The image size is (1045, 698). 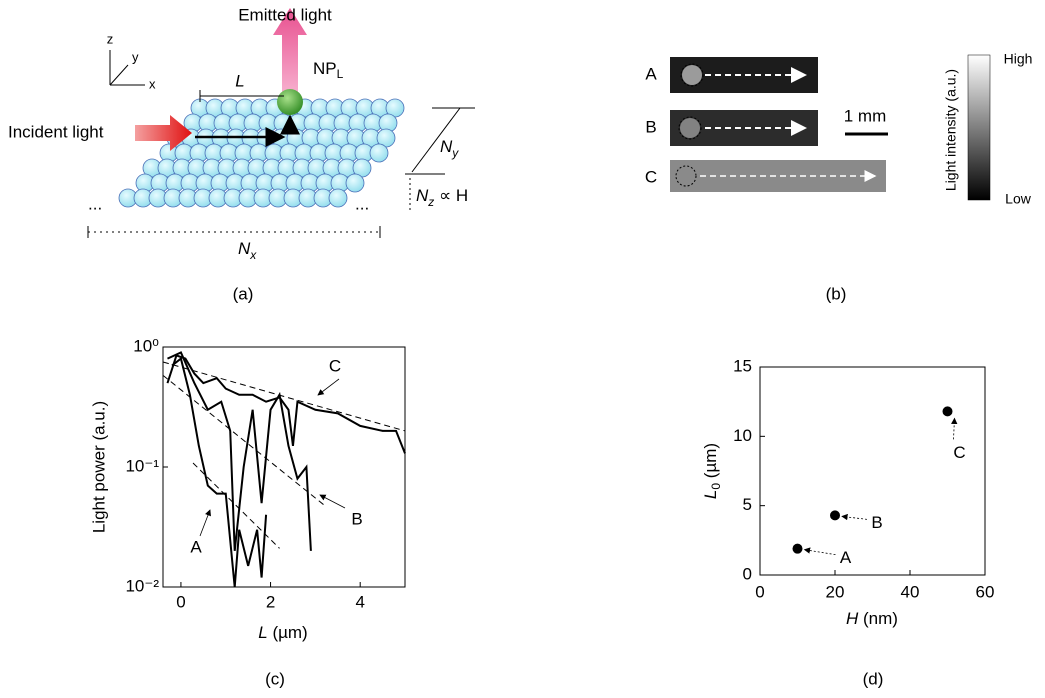 I want to click on x-tick-label: 40, so click(x=910, y=591).